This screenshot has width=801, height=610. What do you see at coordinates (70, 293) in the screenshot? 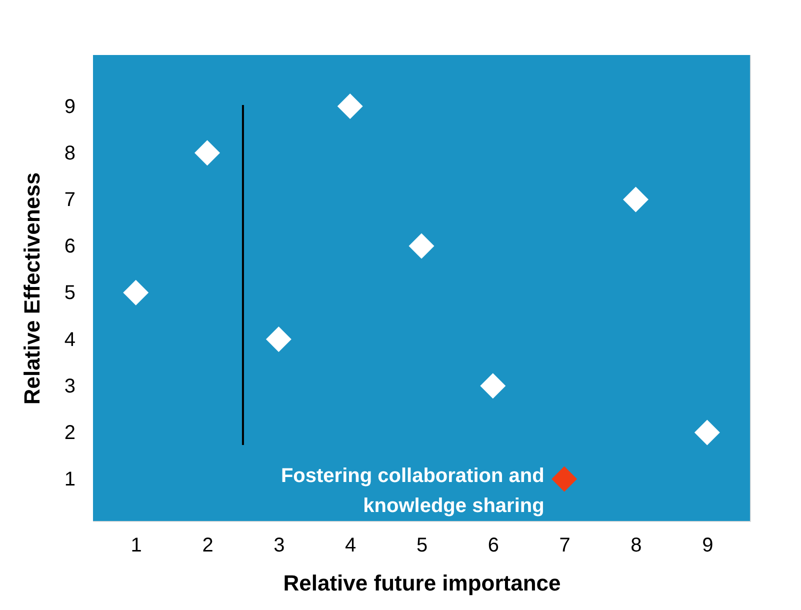
I see `y-tick-label: 5` at bounding box center [70, 293].